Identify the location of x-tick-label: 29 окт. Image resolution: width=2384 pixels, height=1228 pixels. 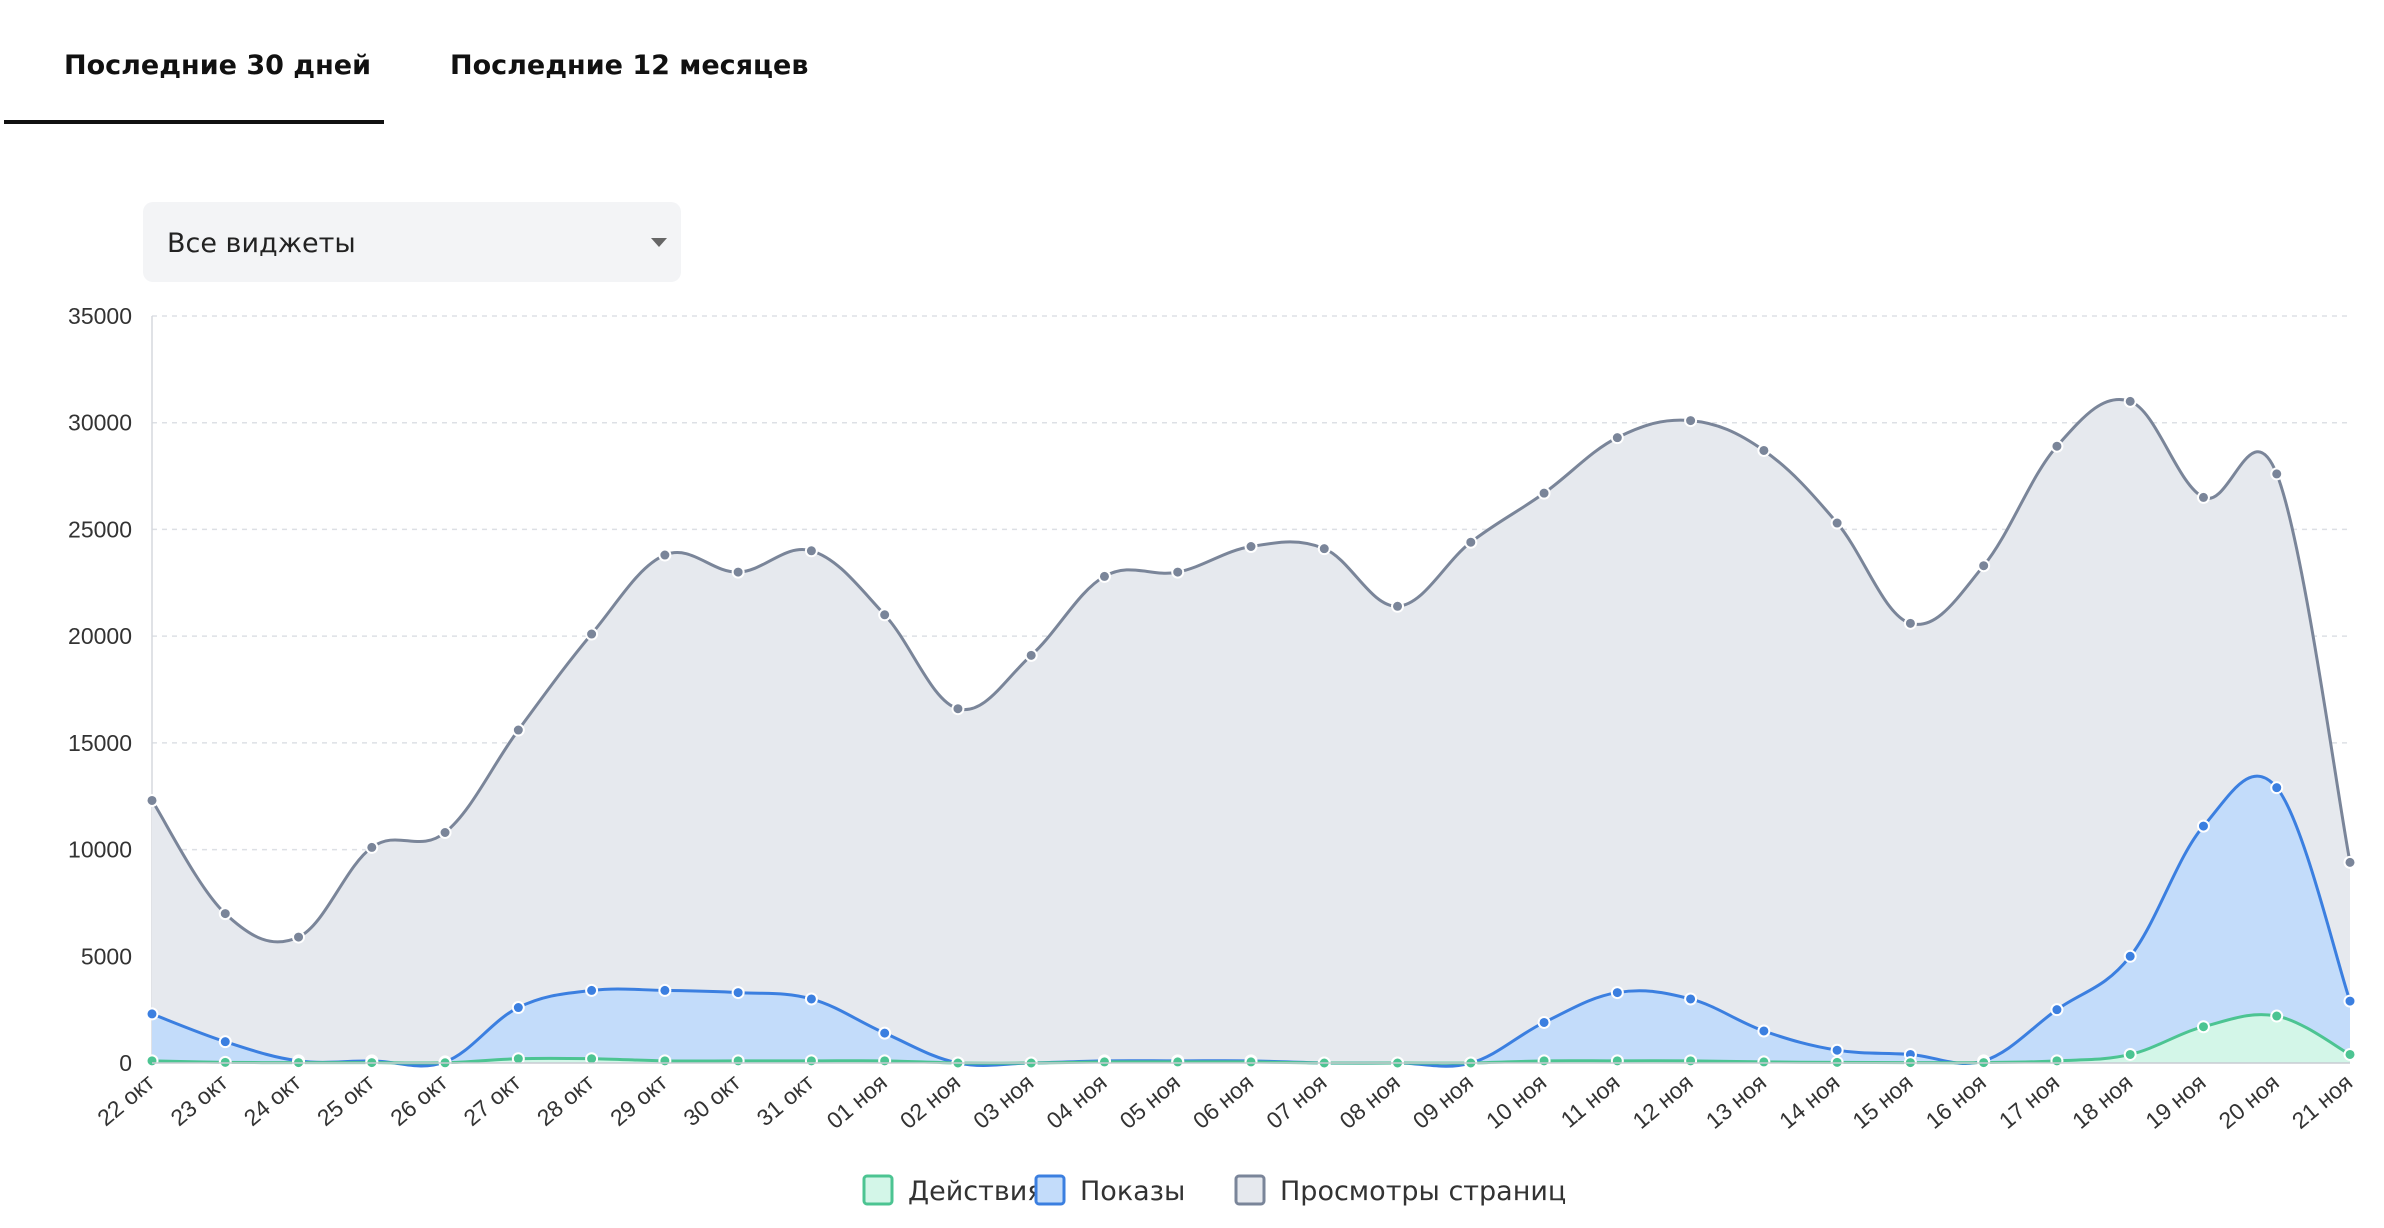
(638, 1100).